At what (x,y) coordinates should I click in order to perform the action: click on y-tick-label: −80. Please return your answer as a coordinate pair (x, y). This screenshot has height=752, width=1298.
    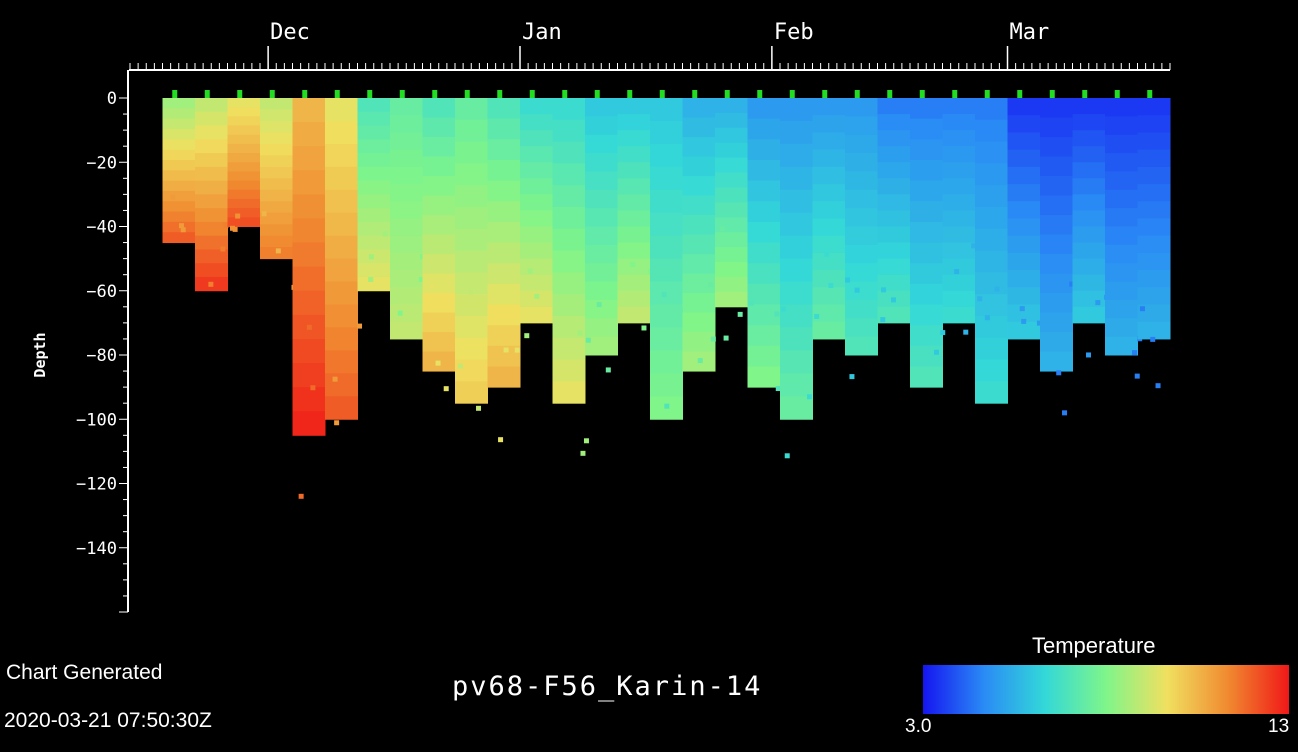
    Looking at the image, I should click on (101, 356).